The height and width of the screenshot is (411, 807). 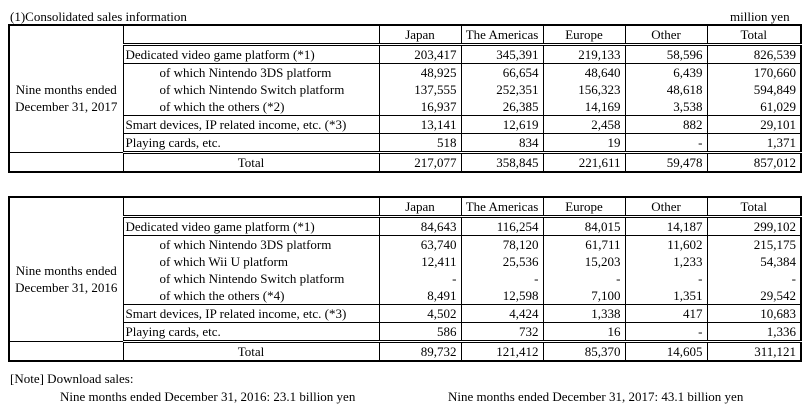 I want to click on cell-japan: 217,077, so click(x=420, y=162).